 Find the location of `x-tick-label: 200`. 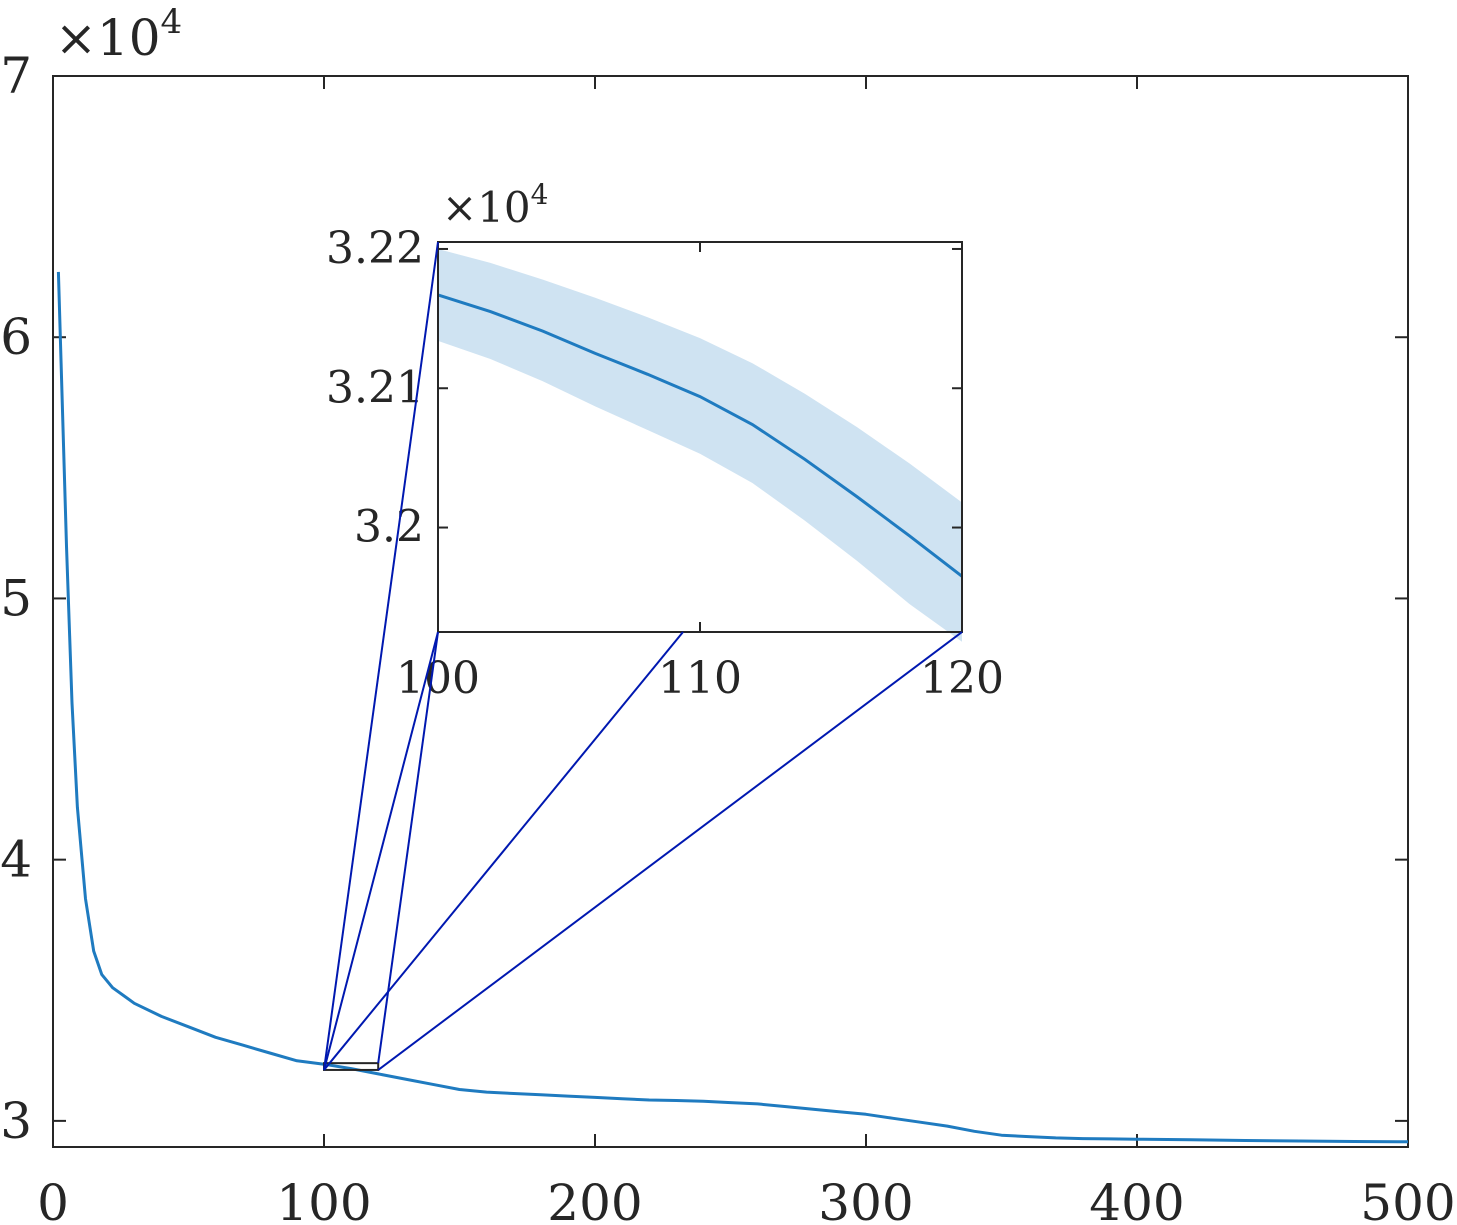

x-tick-label: 200 is located at coordinates (594, 1199).